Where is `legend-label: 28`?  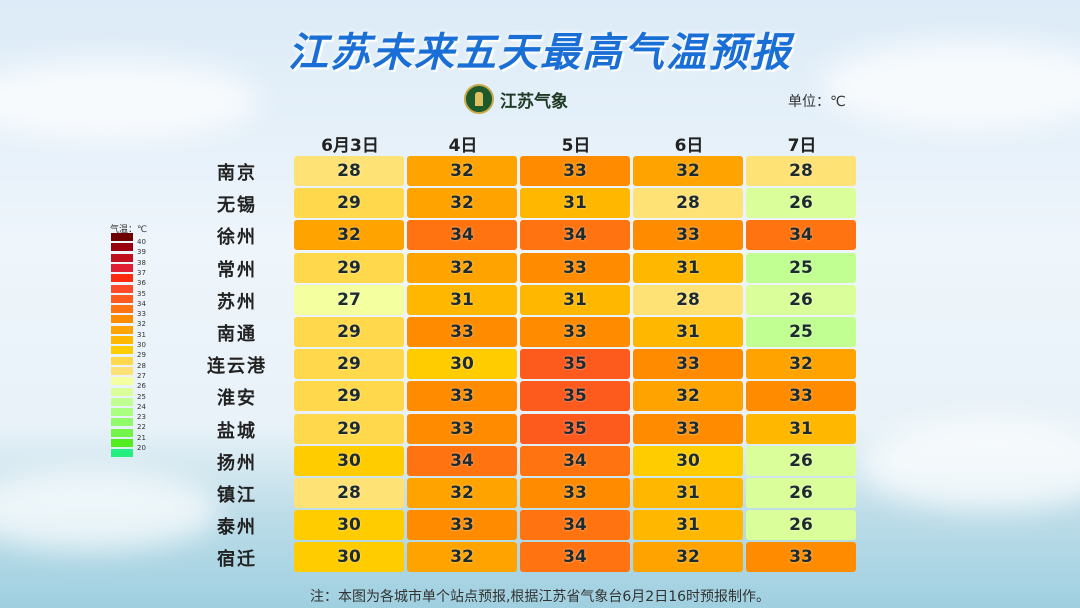
legend-label: 28 is located at coordinates (141, 365).